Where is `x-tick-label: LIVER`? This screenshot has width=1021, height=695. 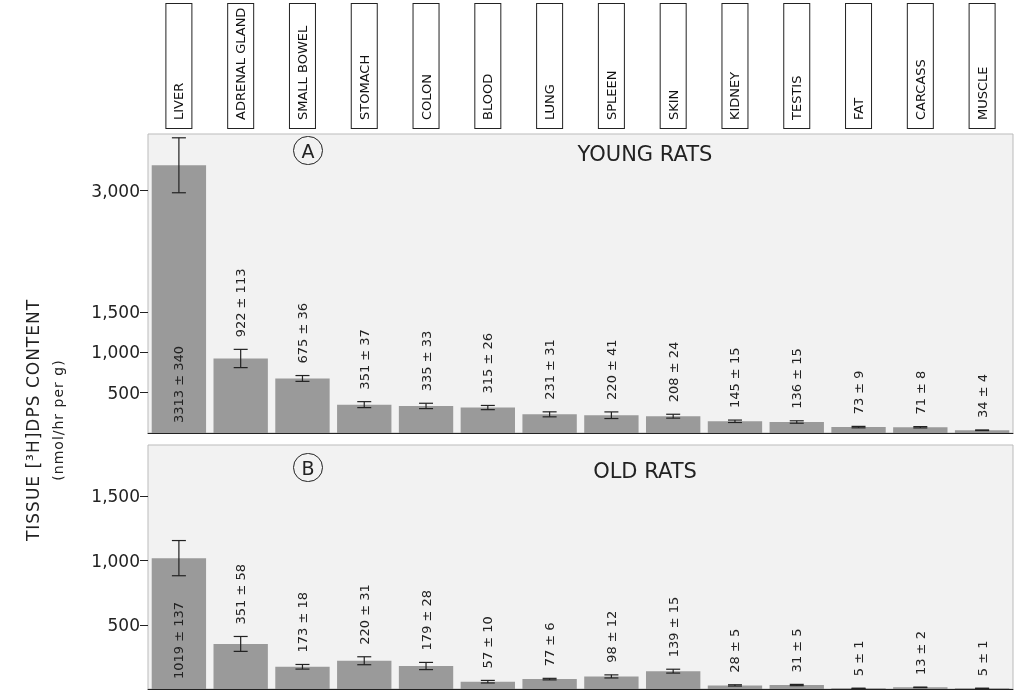 x-tick-label: LIVER is located at coordinates (179, 101).